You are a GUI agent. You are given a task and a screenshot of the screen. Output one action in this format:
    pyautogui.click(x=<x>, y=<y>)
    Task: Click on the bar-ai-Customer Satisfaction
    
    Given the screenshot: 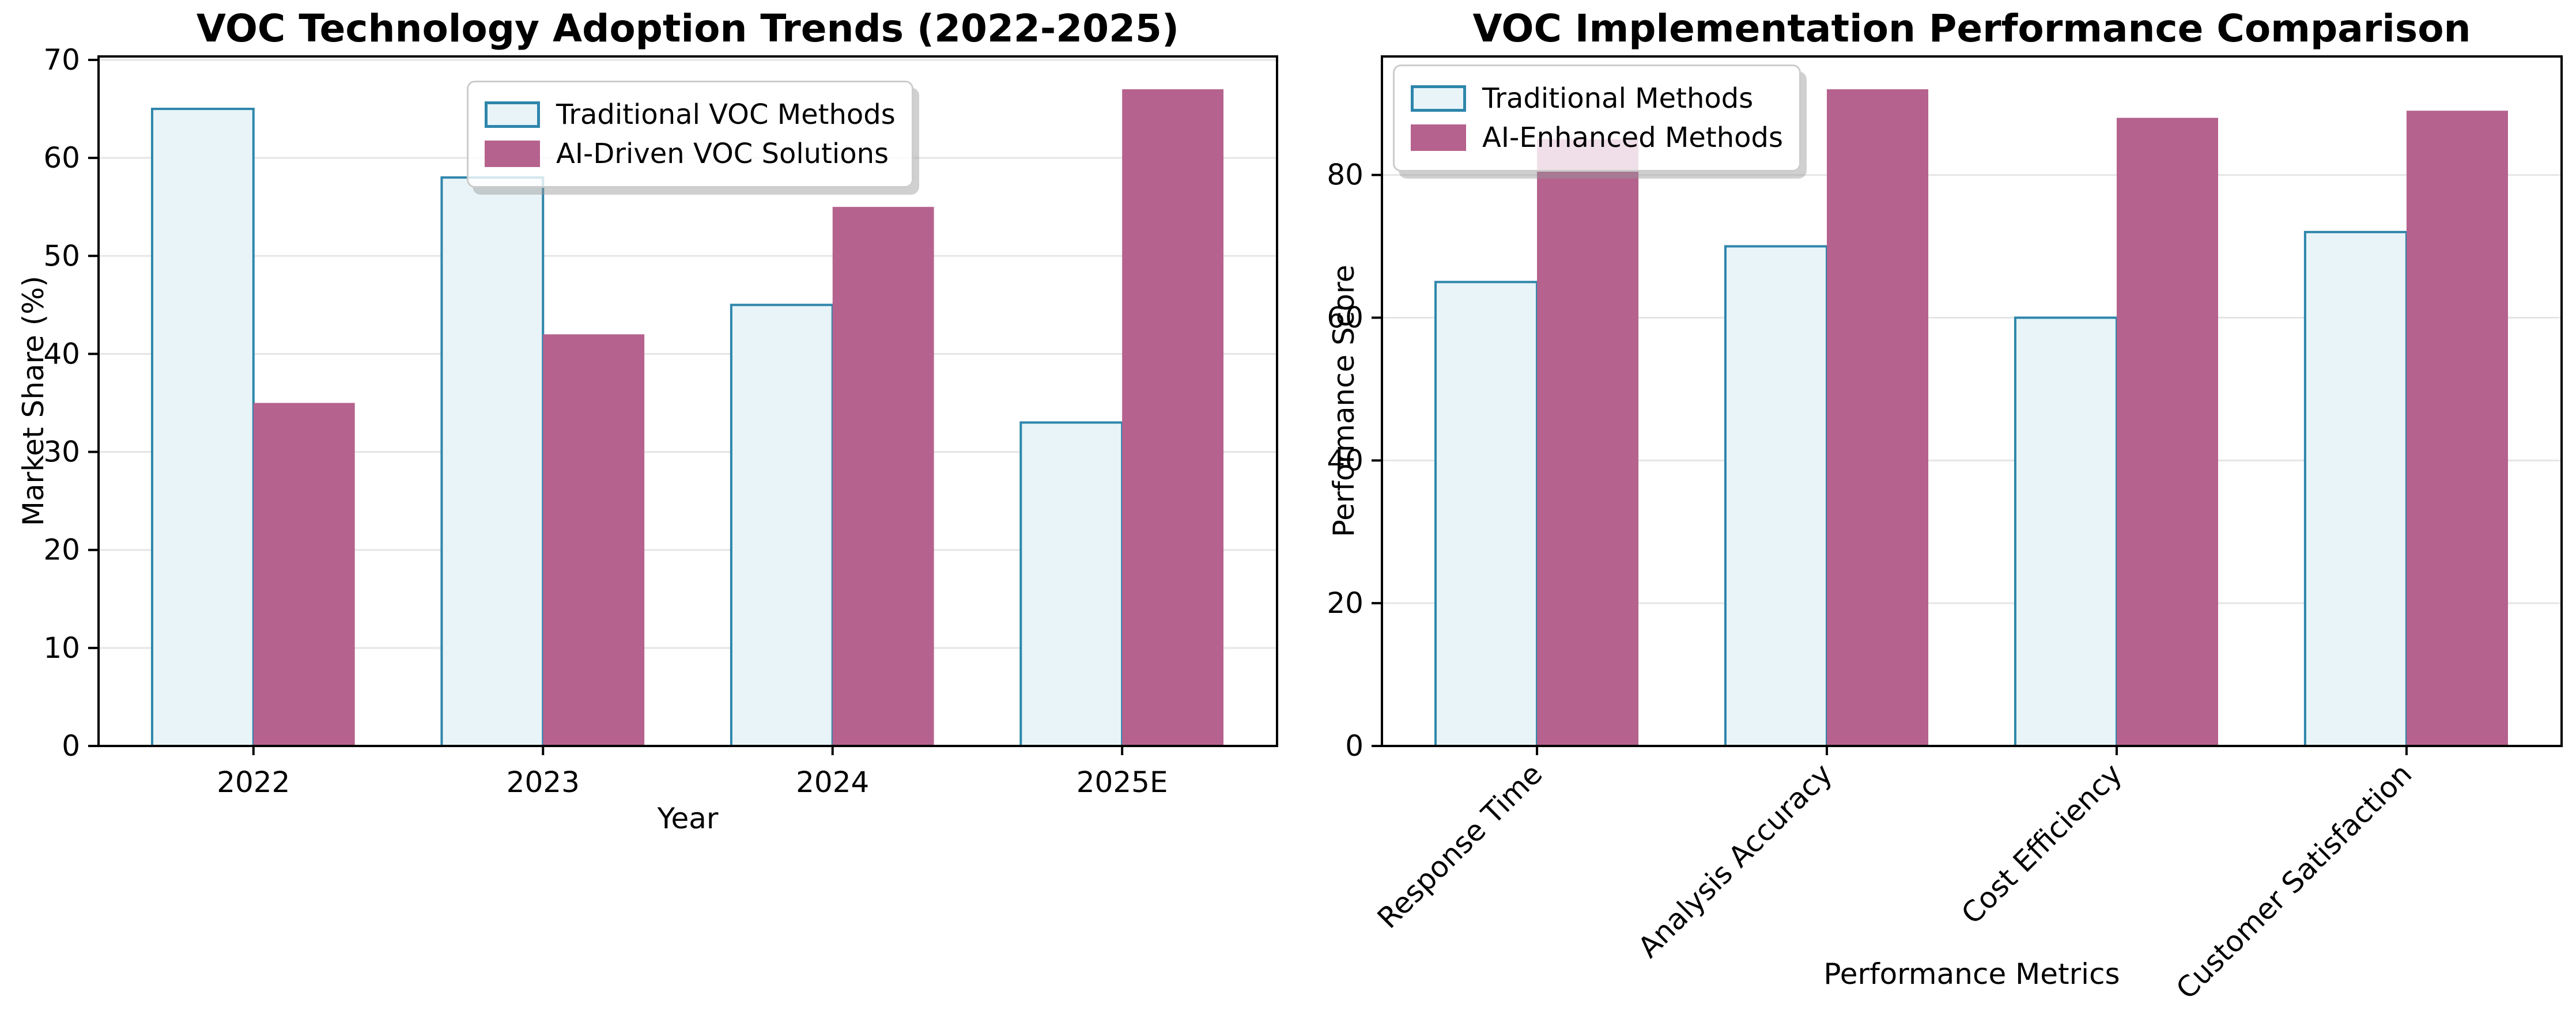 What is the action you would take?
    pyautogui.click(x=2457, y=428)
    